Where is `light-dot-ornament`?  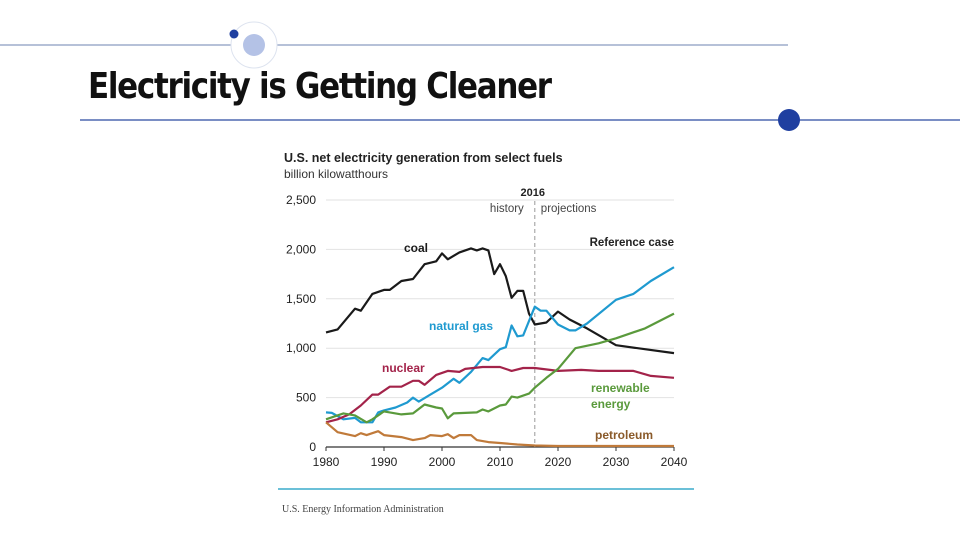 light-dot-ornament is located at coordinates (254, 45).